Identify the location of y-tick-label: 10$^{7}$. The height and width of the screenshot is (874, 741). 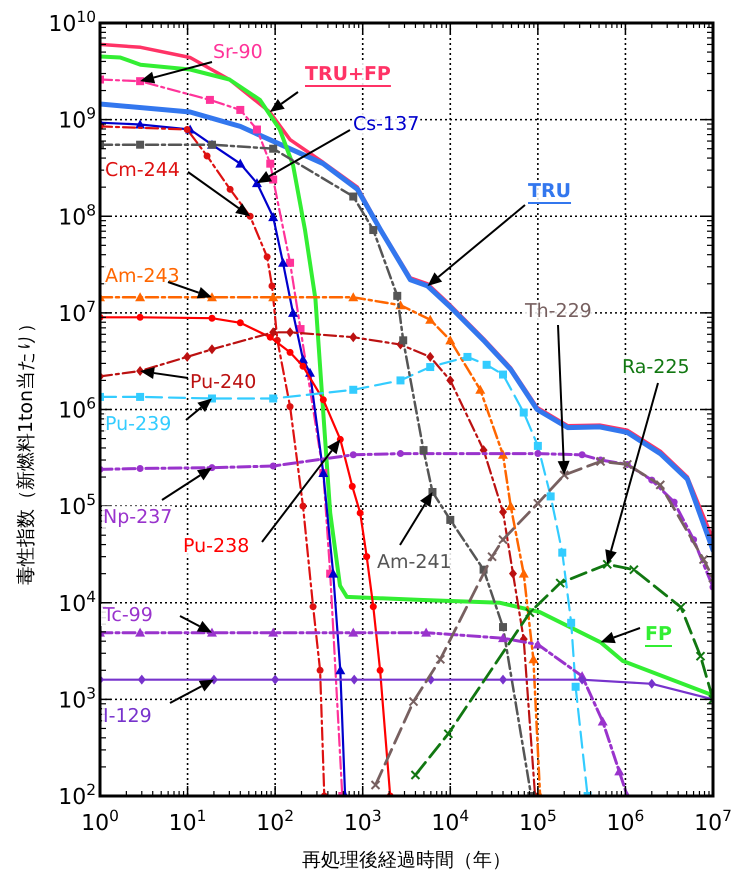
(77, 312).